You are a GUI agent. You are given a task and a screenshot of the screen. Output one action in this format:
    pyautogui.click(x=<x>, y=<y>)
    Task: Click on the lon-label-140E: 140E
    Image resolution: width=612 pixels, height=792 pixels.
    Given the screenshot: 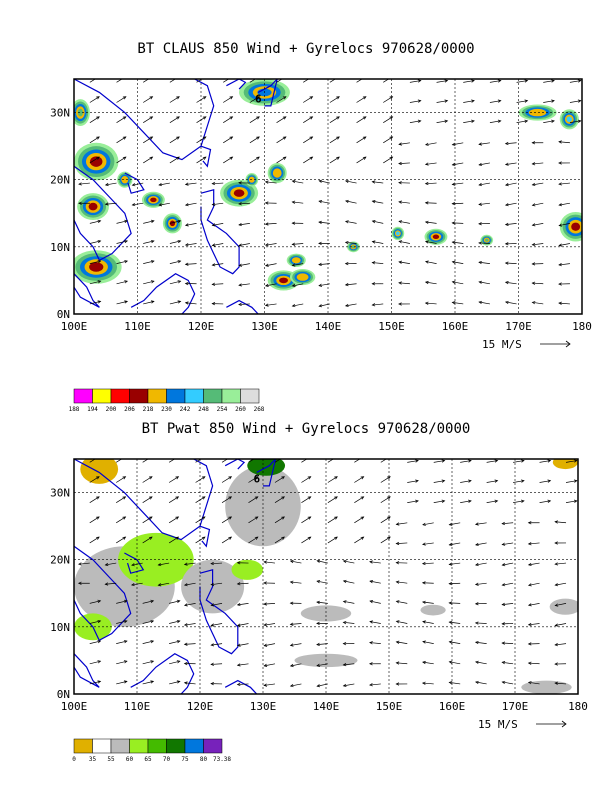 What is the action you would take?
    pyautogui.click(x=326, y=706)
    